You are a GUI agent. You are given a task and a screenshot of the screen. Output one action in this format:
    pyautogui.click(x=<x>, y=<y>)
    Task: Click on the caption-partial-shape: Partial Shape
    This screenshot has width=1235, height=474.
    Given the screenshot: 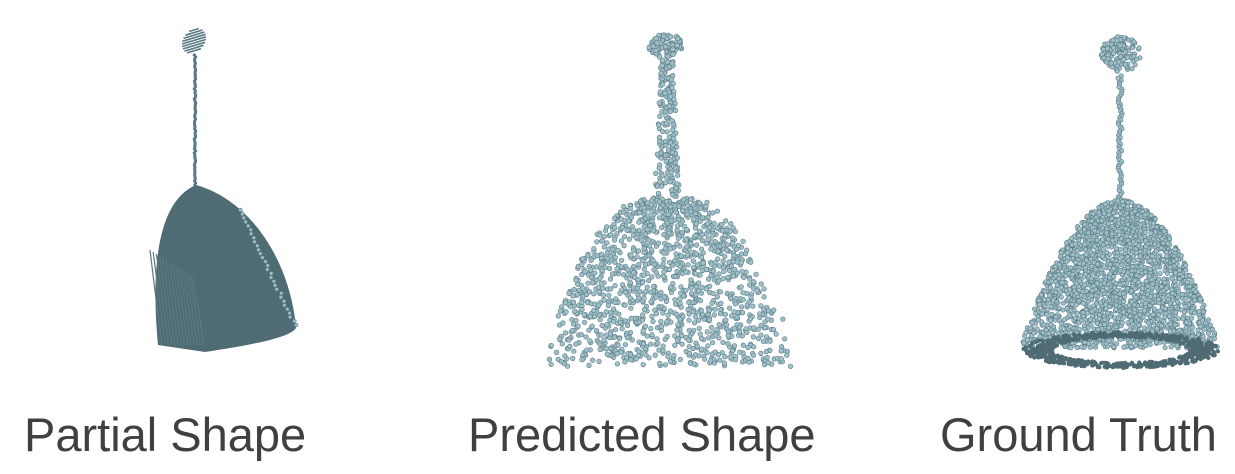 What is the action you would take?
    pyautogui.click(x=165, y=434)
    